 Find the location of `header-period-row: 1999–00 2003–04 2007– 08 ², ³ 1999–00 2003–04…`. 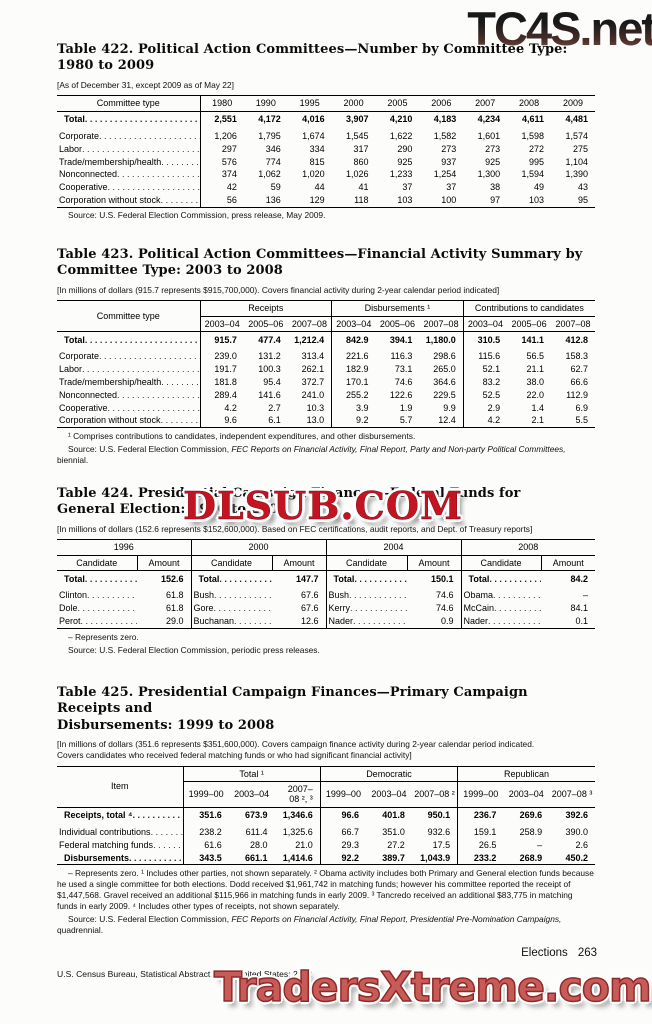

header-period-row: 1999–00 2003–04 2007– 08 ², ³ 1999–00 2003–04… is located at coordinates (326, 794).